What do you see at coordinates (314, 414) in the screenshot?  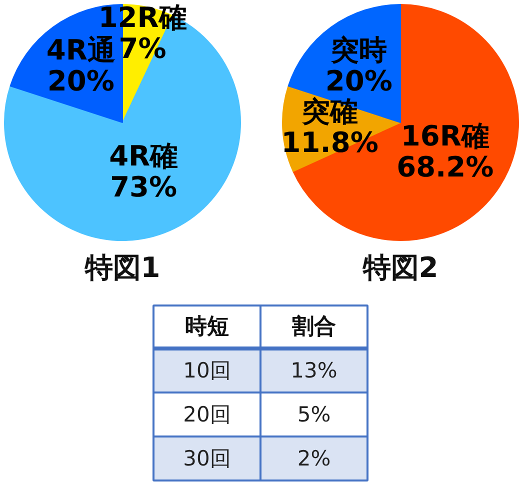 I see `text: 5%` at bounding box center [314, 414].